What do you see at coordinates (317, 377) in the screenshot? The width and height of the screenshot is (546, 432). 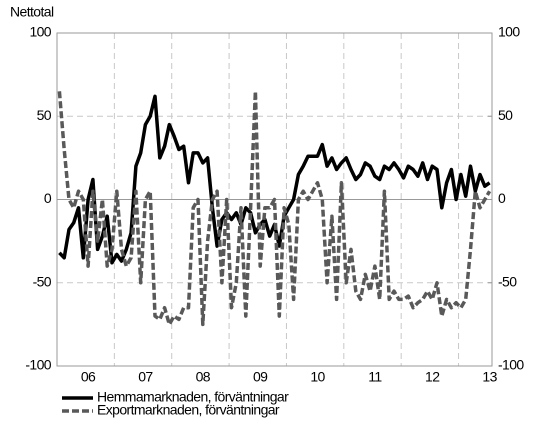 I see `x-tick-label: 10` at bounding box center [317, 377].